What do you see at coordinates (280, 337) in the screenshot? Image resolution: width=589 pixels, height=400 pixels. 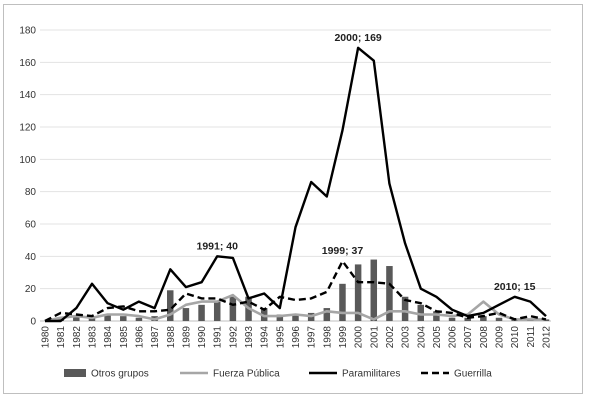 I see `x-tick-label: 1995` at bounding box center [280, 337].